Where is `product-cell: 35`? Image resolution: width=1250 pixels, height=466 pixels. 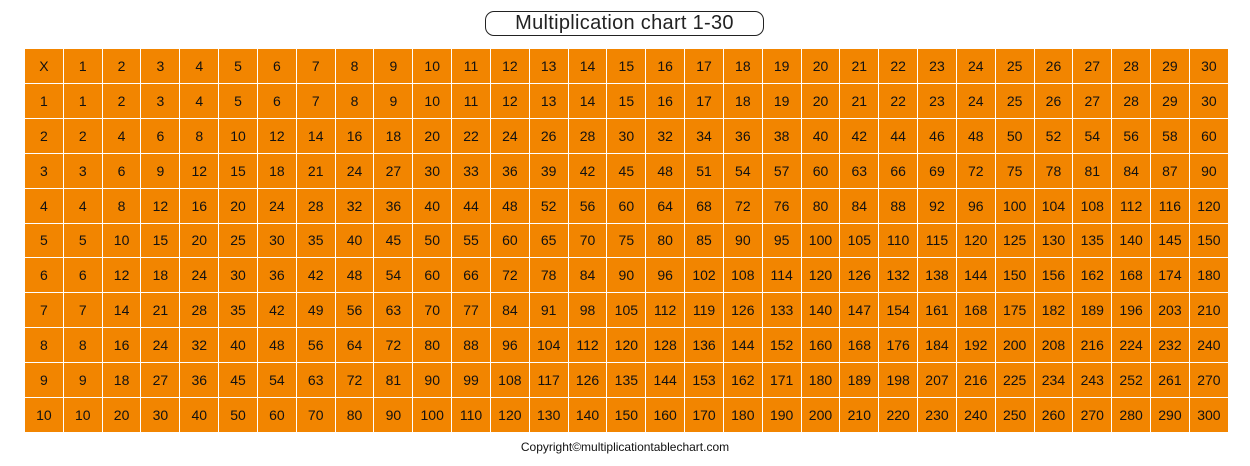
product-cell: 35 is located at coordinates (238, 310).